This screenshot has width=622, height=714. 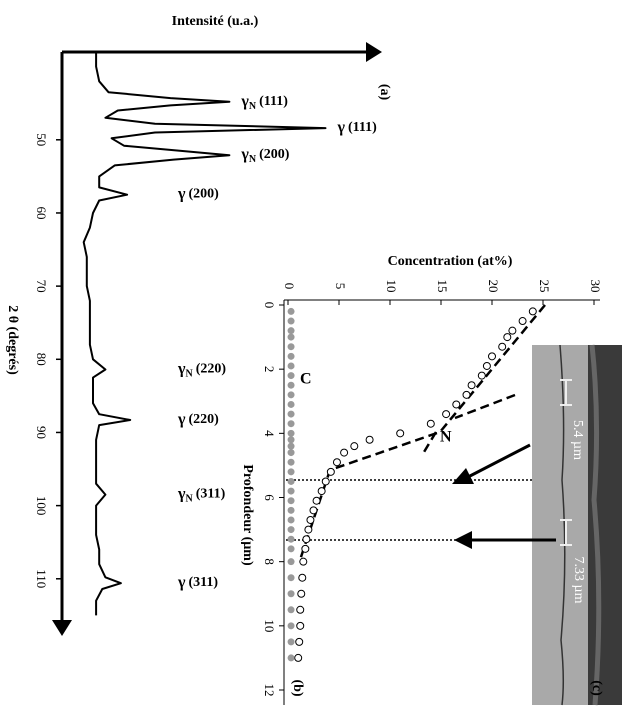 What do you see at coordinates (269, 625) in the screenshot?
I see `x-tick-label: 10` at bounding box center [269, 625].